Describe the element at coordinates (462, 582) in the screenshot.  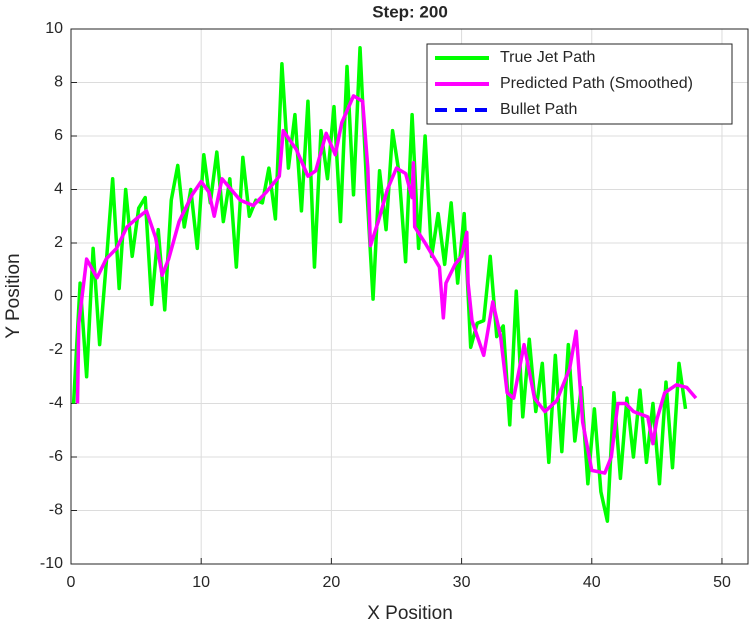
I see `x-tick-label: 30` at that location.